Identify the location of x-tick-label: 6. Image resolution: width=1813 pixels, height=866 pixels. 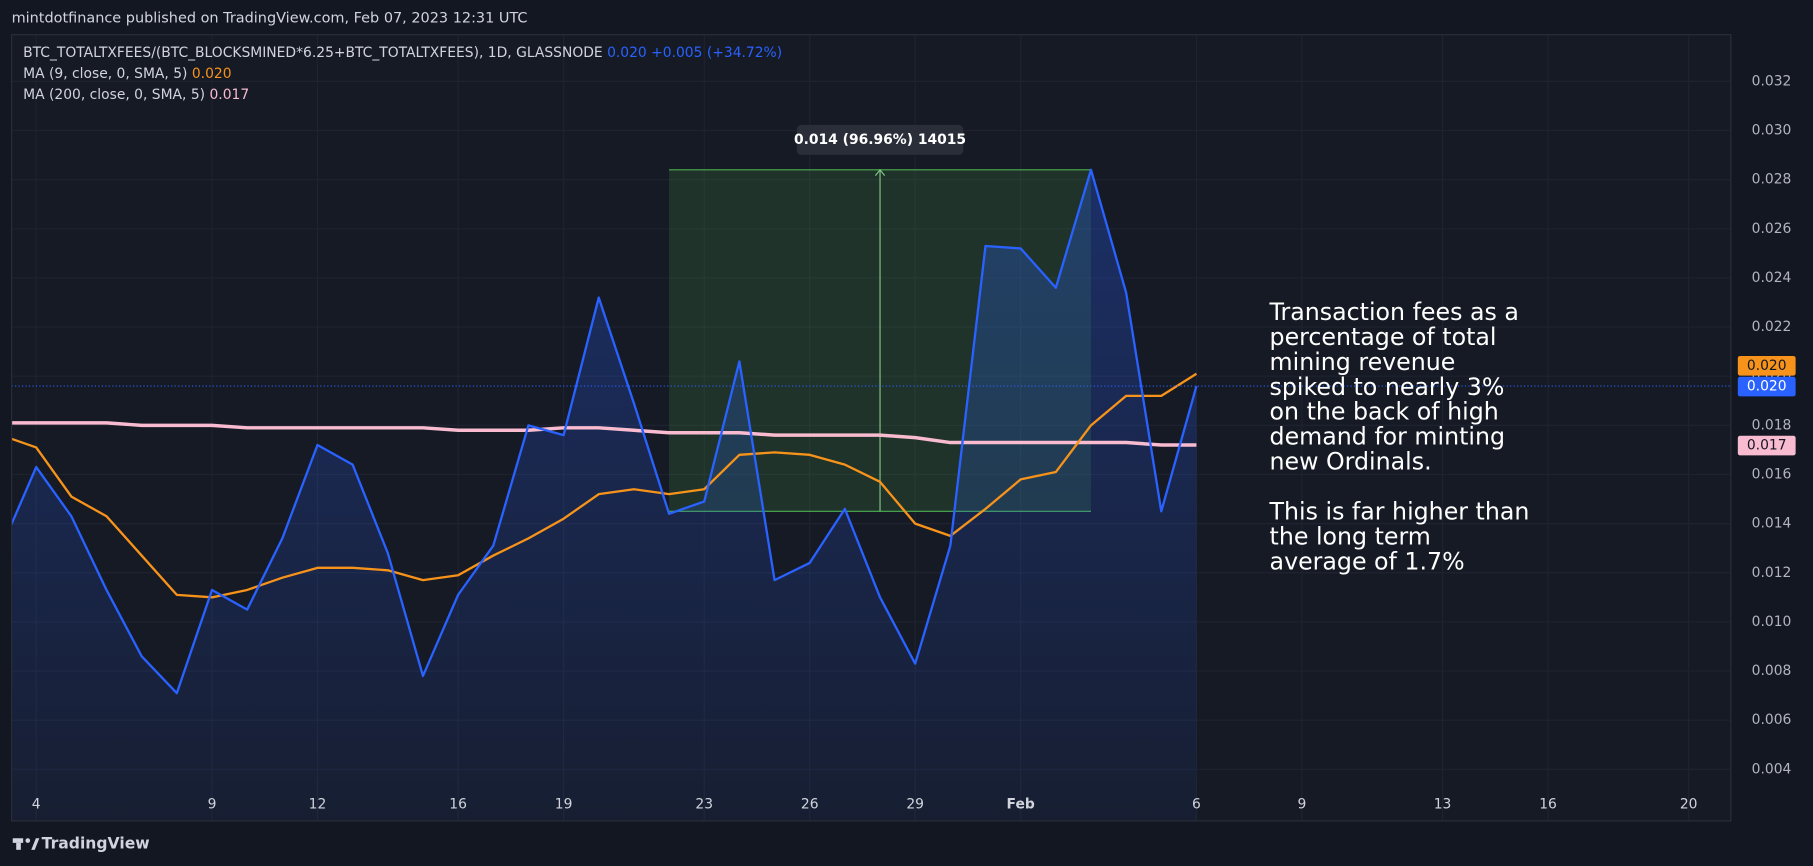
(1196, 805).